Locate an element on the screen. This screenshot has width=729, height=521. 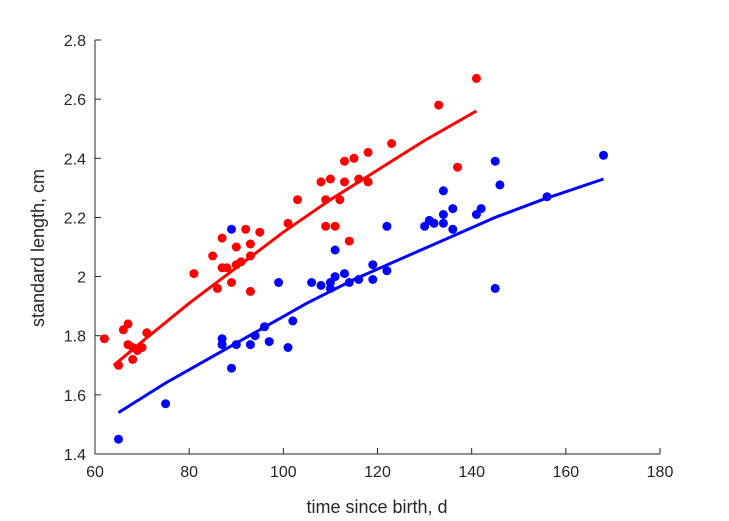
y-tick-label: 2.4 is located at coordinates (75, 159).